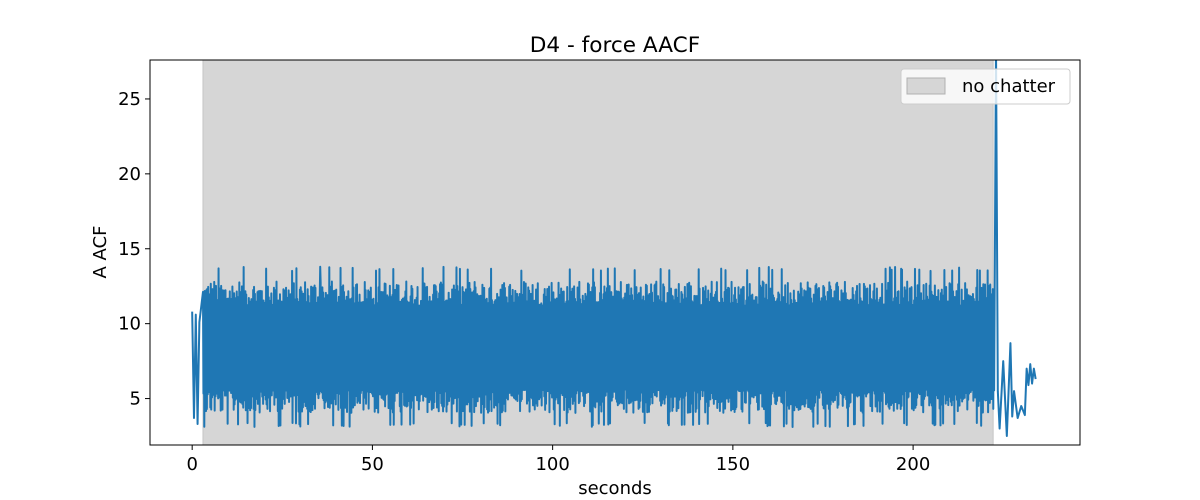  Describe the element at coordinates (129, 249) in the screenshot. I see `y-tick-label: 15` at that location.